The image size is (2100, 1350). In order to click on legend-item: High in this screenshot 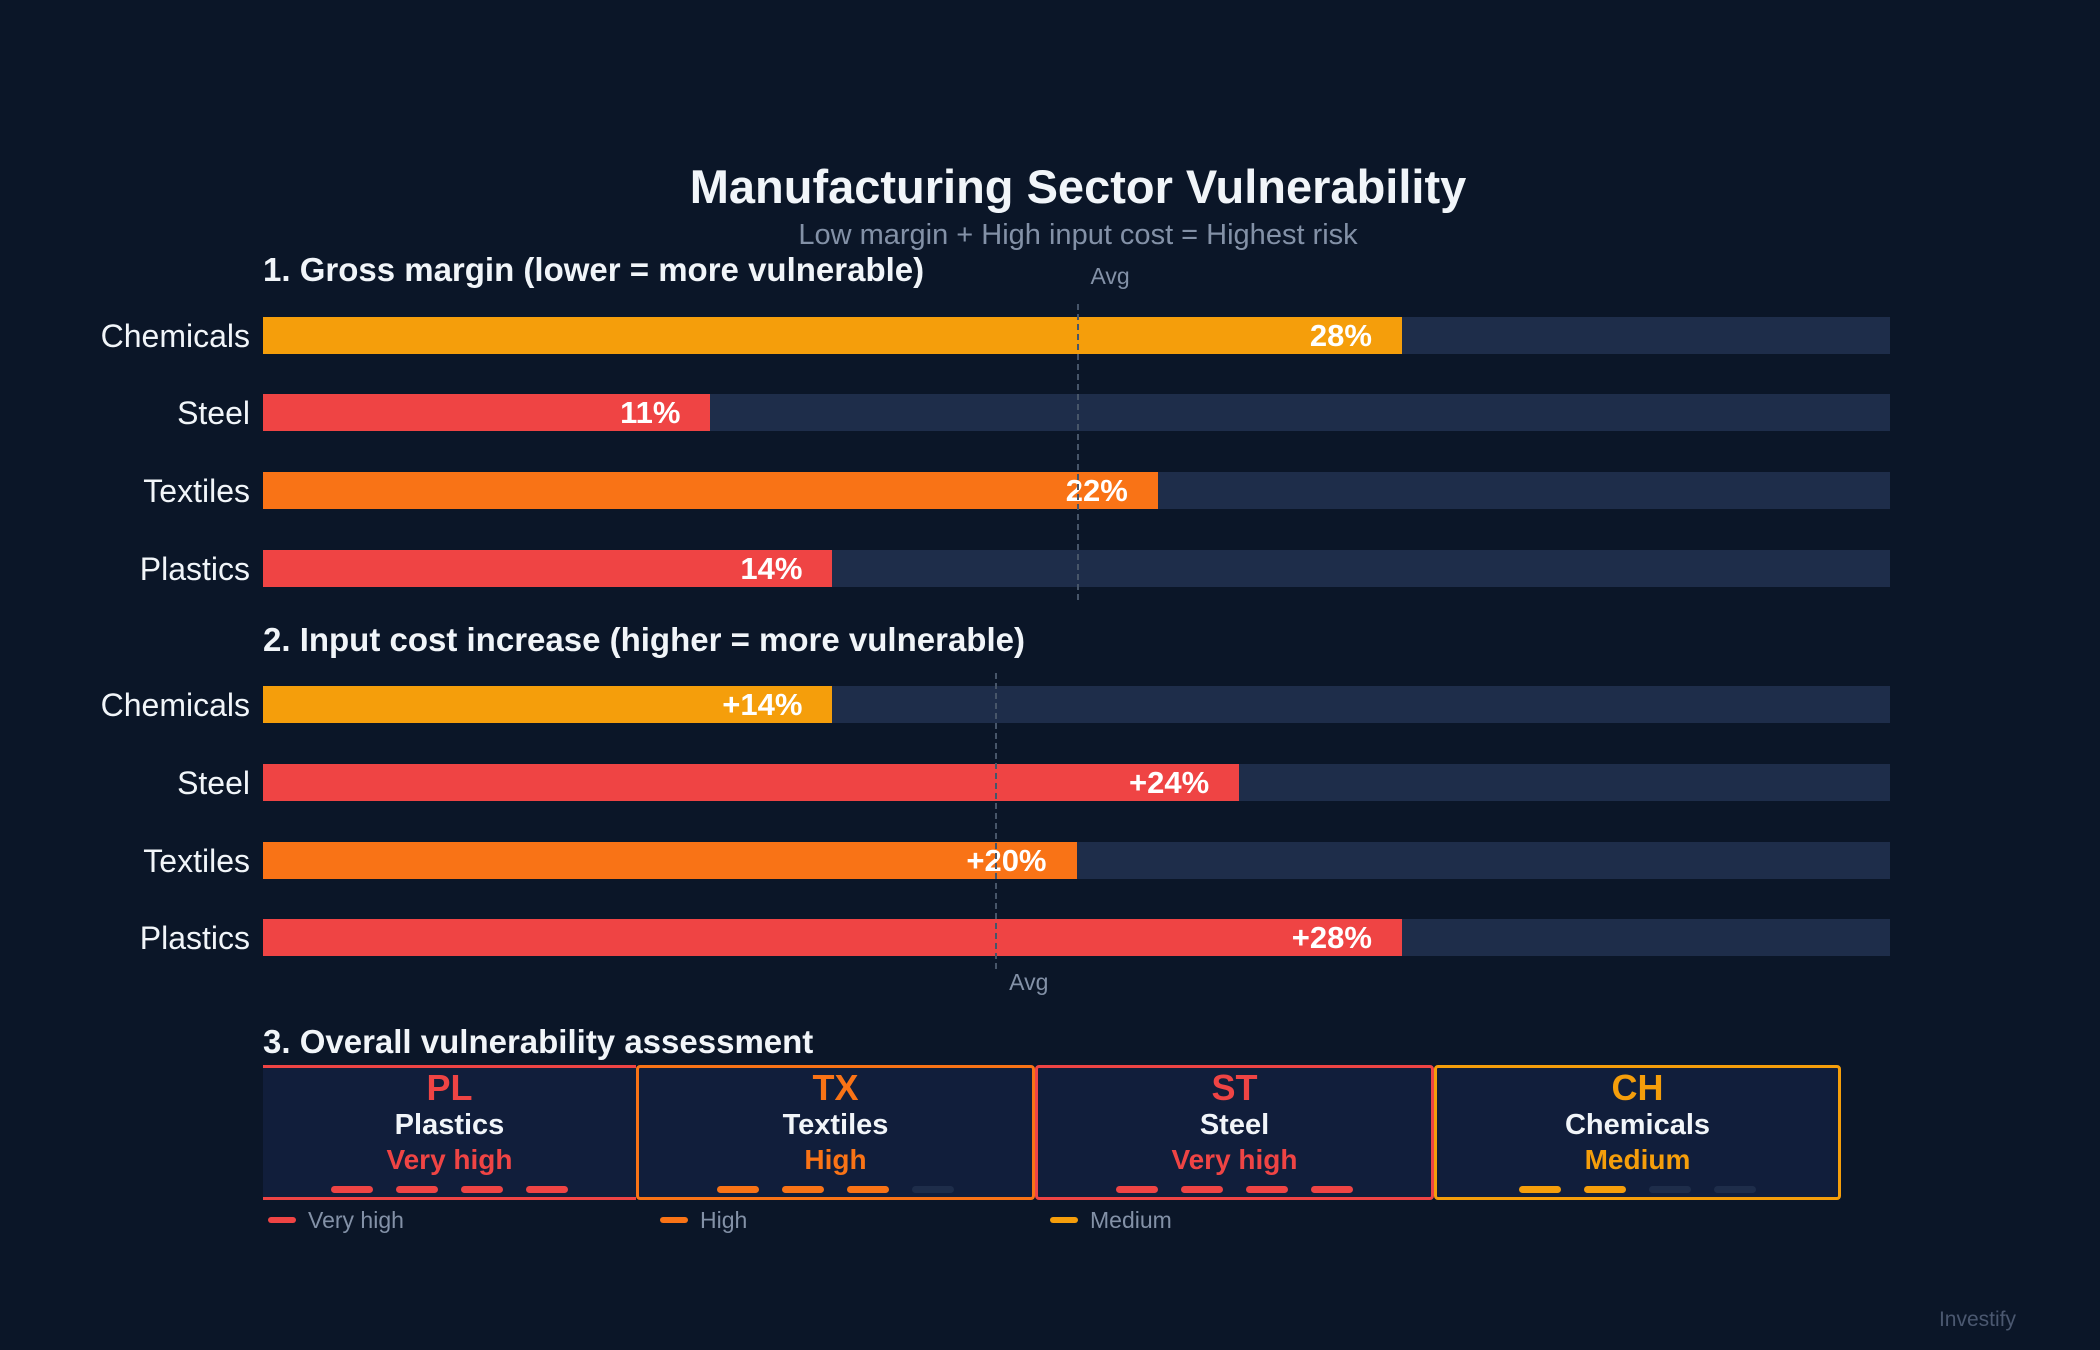, I will do `click(703, 1220)`.